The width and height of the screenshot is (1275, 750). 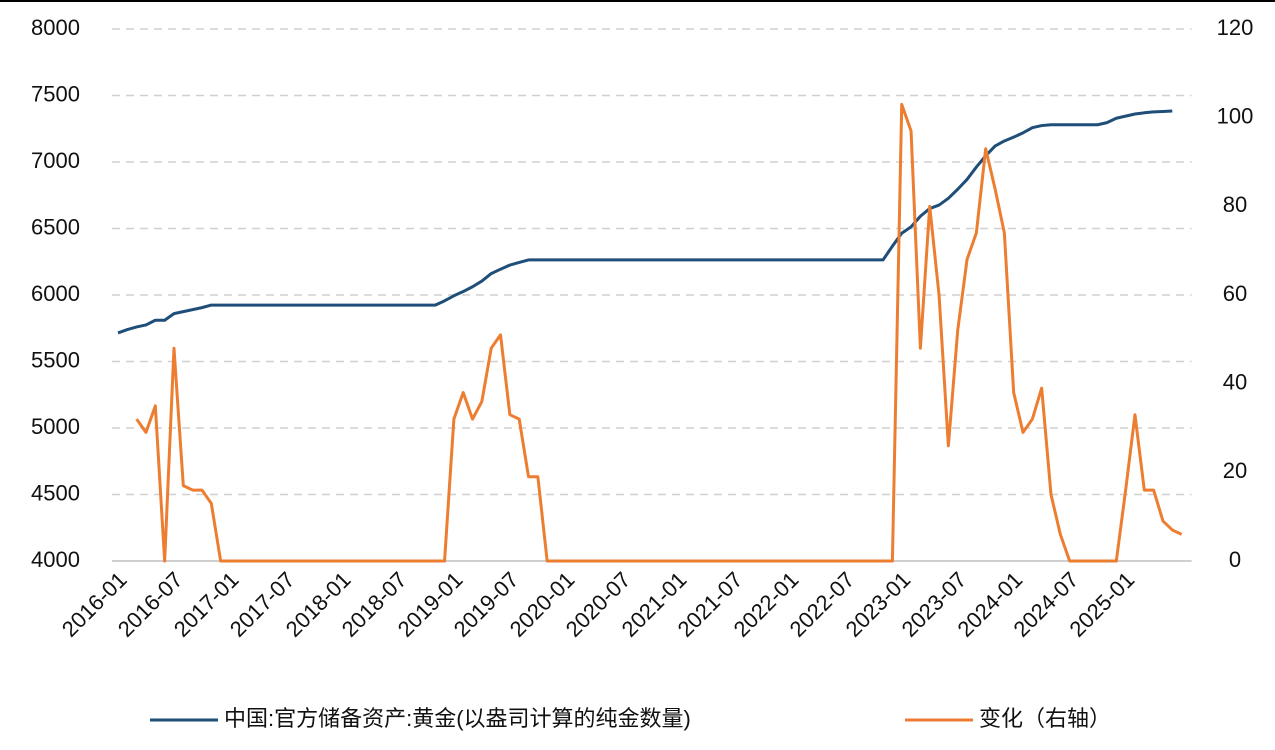 I want to click on y-tick-label: 7000, so click(x=55, y=160).